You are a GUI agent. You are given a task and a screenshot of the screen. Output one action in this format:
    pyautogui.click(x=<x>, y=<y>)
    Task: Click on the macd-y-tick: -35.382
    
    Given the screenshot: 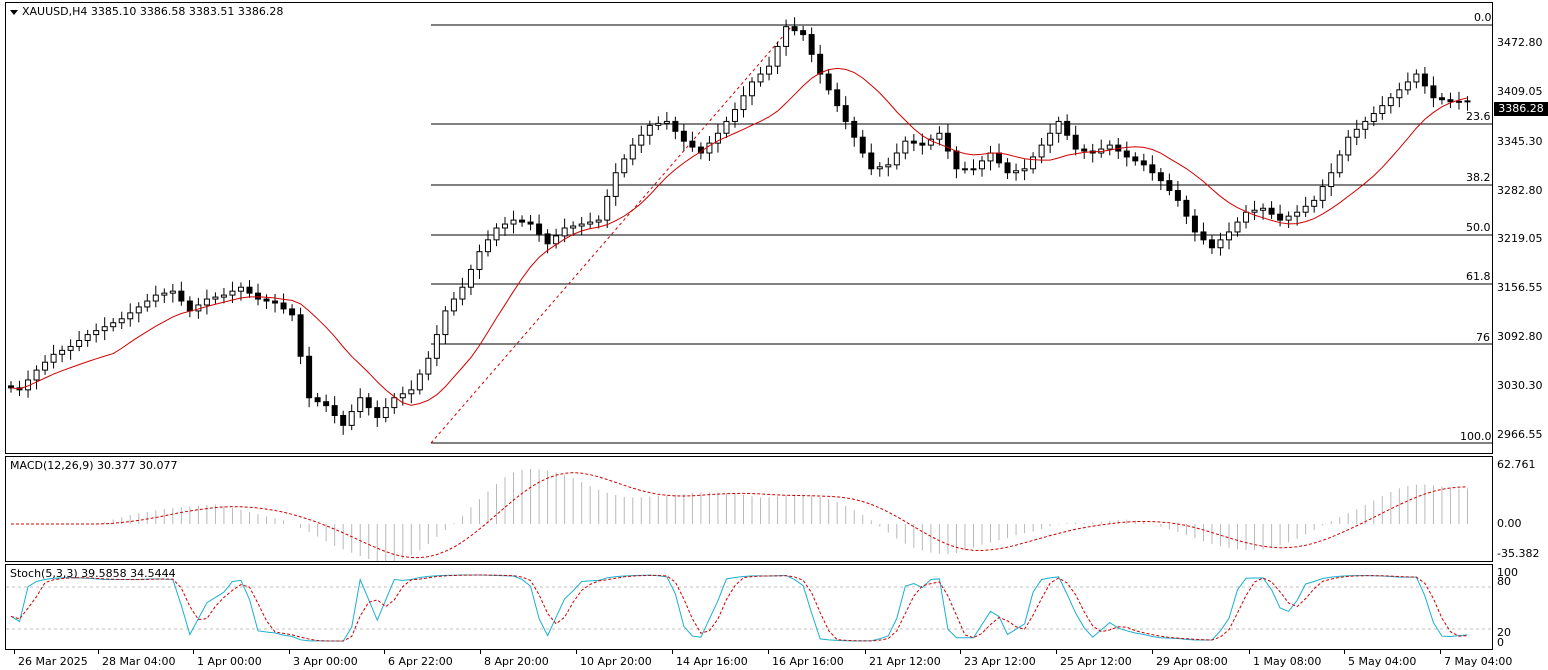 What is the action you would take?
    pyautogui.click(x=1518, y=553)
    